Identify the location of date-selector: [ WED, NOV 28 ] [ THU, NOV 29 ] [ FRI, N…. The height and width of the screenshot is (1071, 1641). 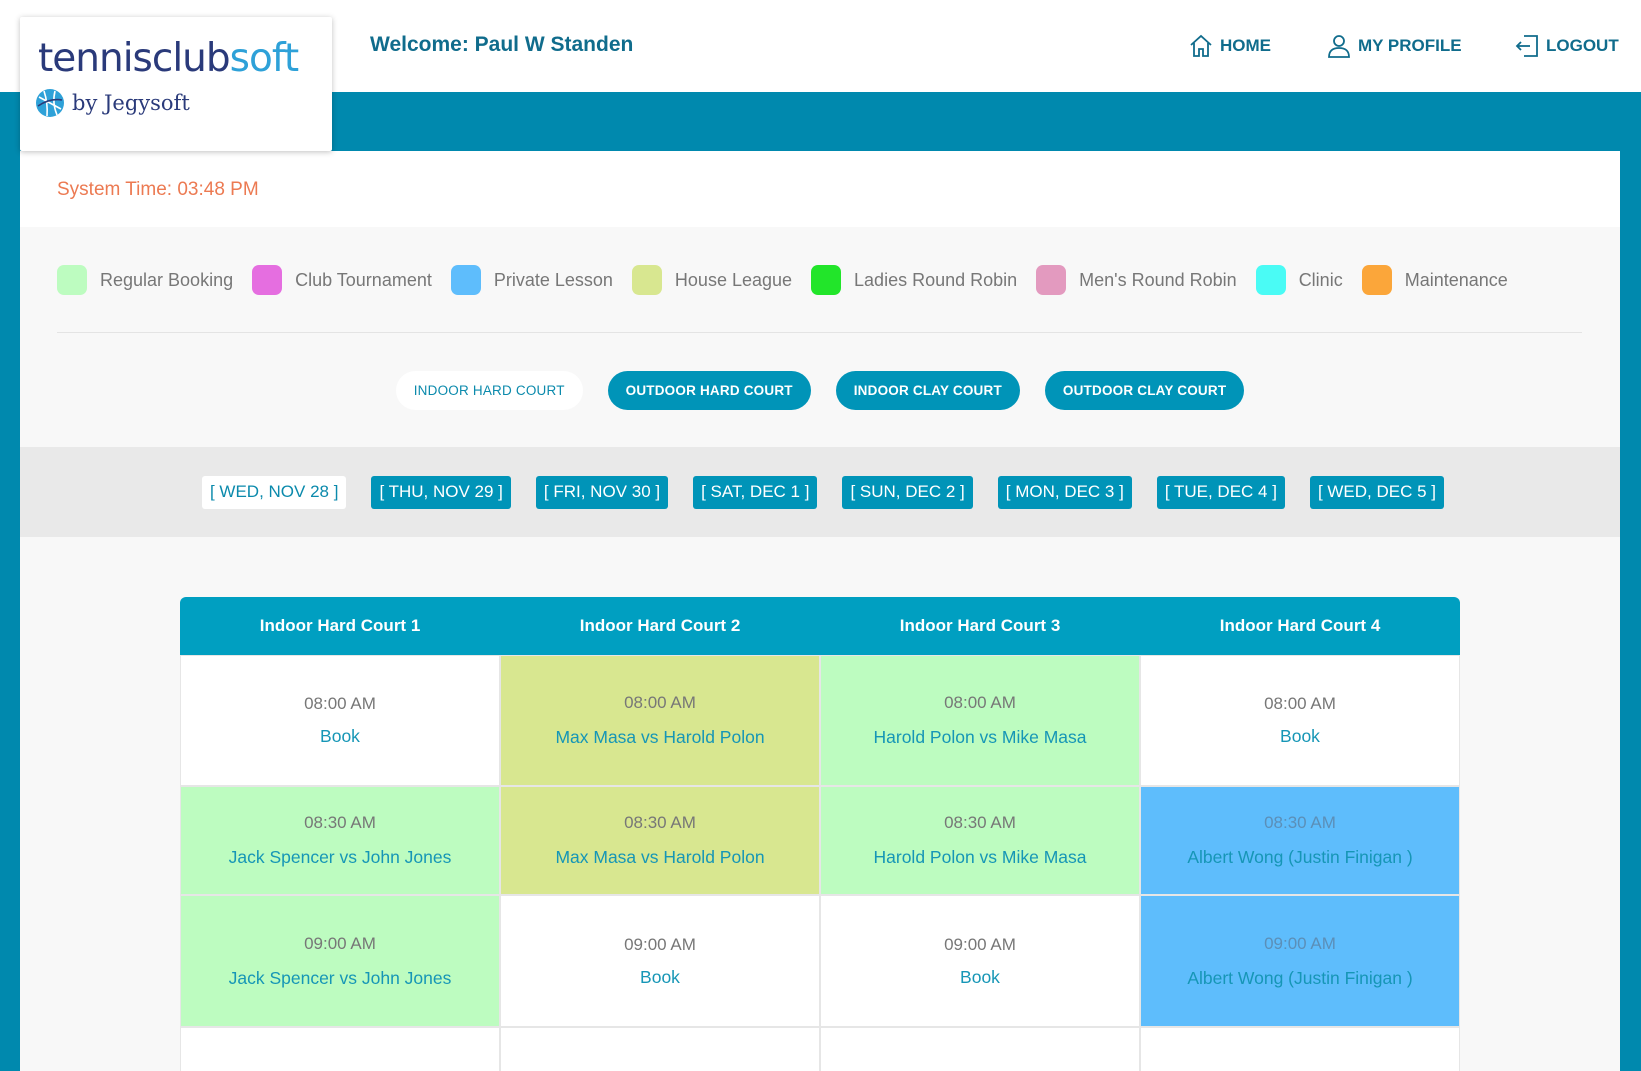
(820, 492).